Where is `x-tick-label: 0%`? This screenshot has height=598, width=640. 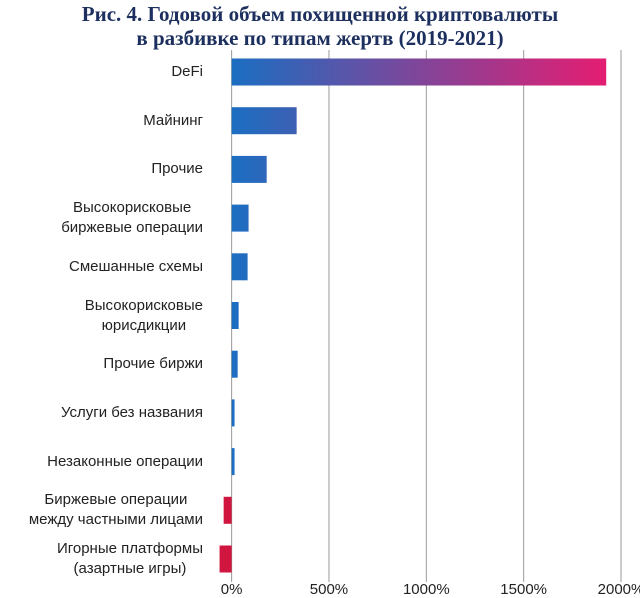 x-tick-label: 0% is located at coordinates (232, 589).